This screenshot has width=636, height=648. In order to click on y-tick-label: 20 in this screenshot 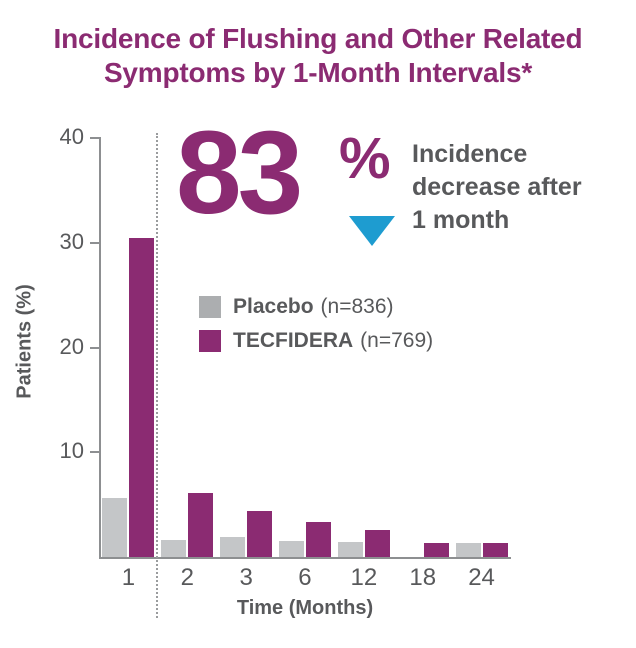, I will do `click(71, 346)`.